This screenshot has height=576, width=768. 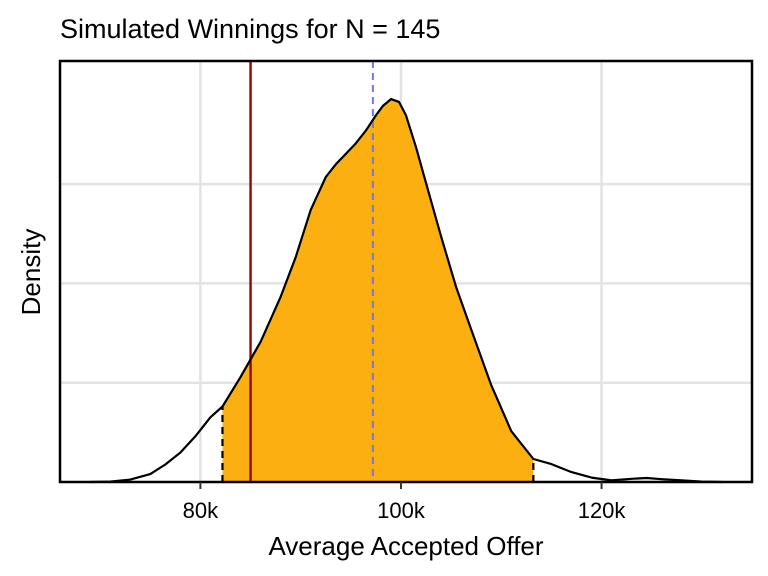 What do you see at coordinates (201, 510) in the screenshot?
I see `x-tick-label-0: 80k` at bounding box center [201, 510].